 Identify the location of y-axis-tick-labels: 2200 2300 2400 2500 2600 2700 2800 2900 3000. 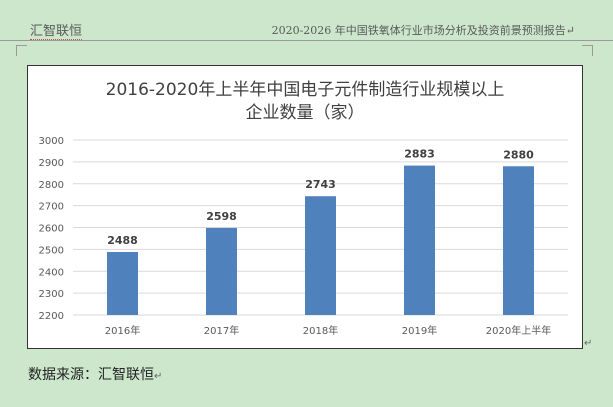
(51, 229).